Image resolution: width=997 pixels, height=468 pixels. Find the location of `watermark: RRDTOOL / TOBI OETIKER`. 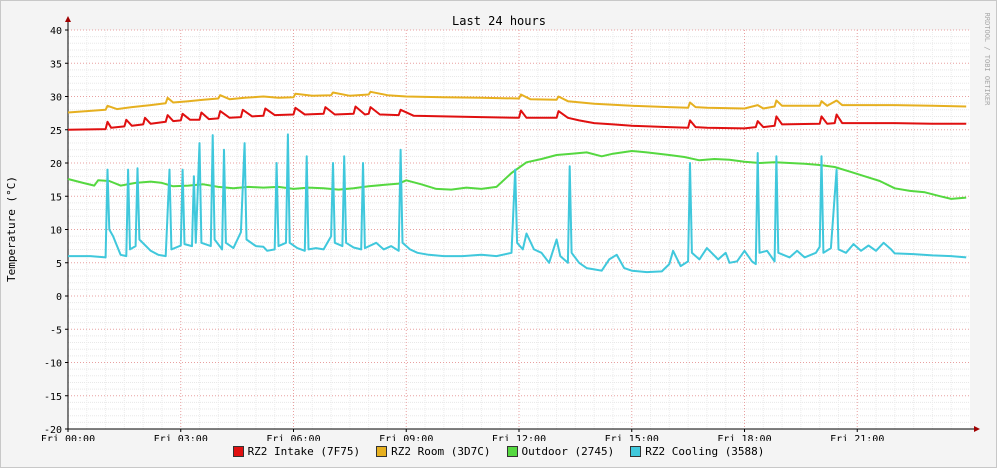

watermark: RRDTOOL / TOBI OETIKER is located at coordinates (987, 60).